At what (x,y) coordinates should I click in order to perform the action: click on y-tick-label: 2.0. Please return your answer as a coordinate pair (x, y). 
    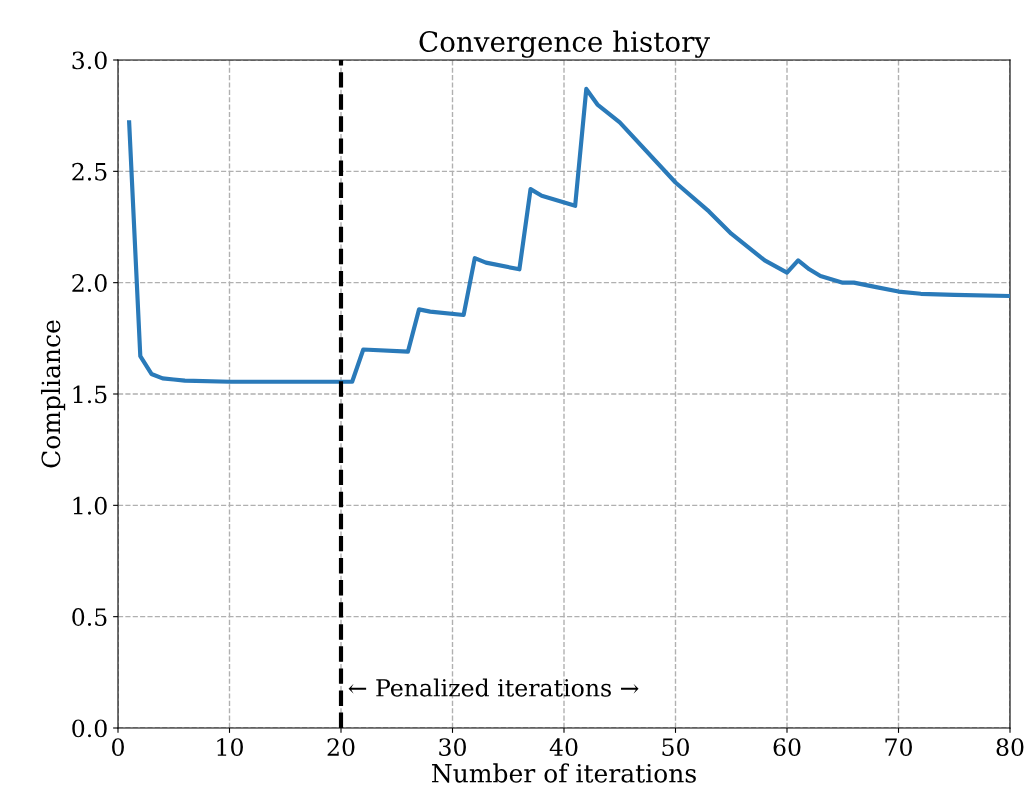
    Looking at the image, I should click on (89, 283).